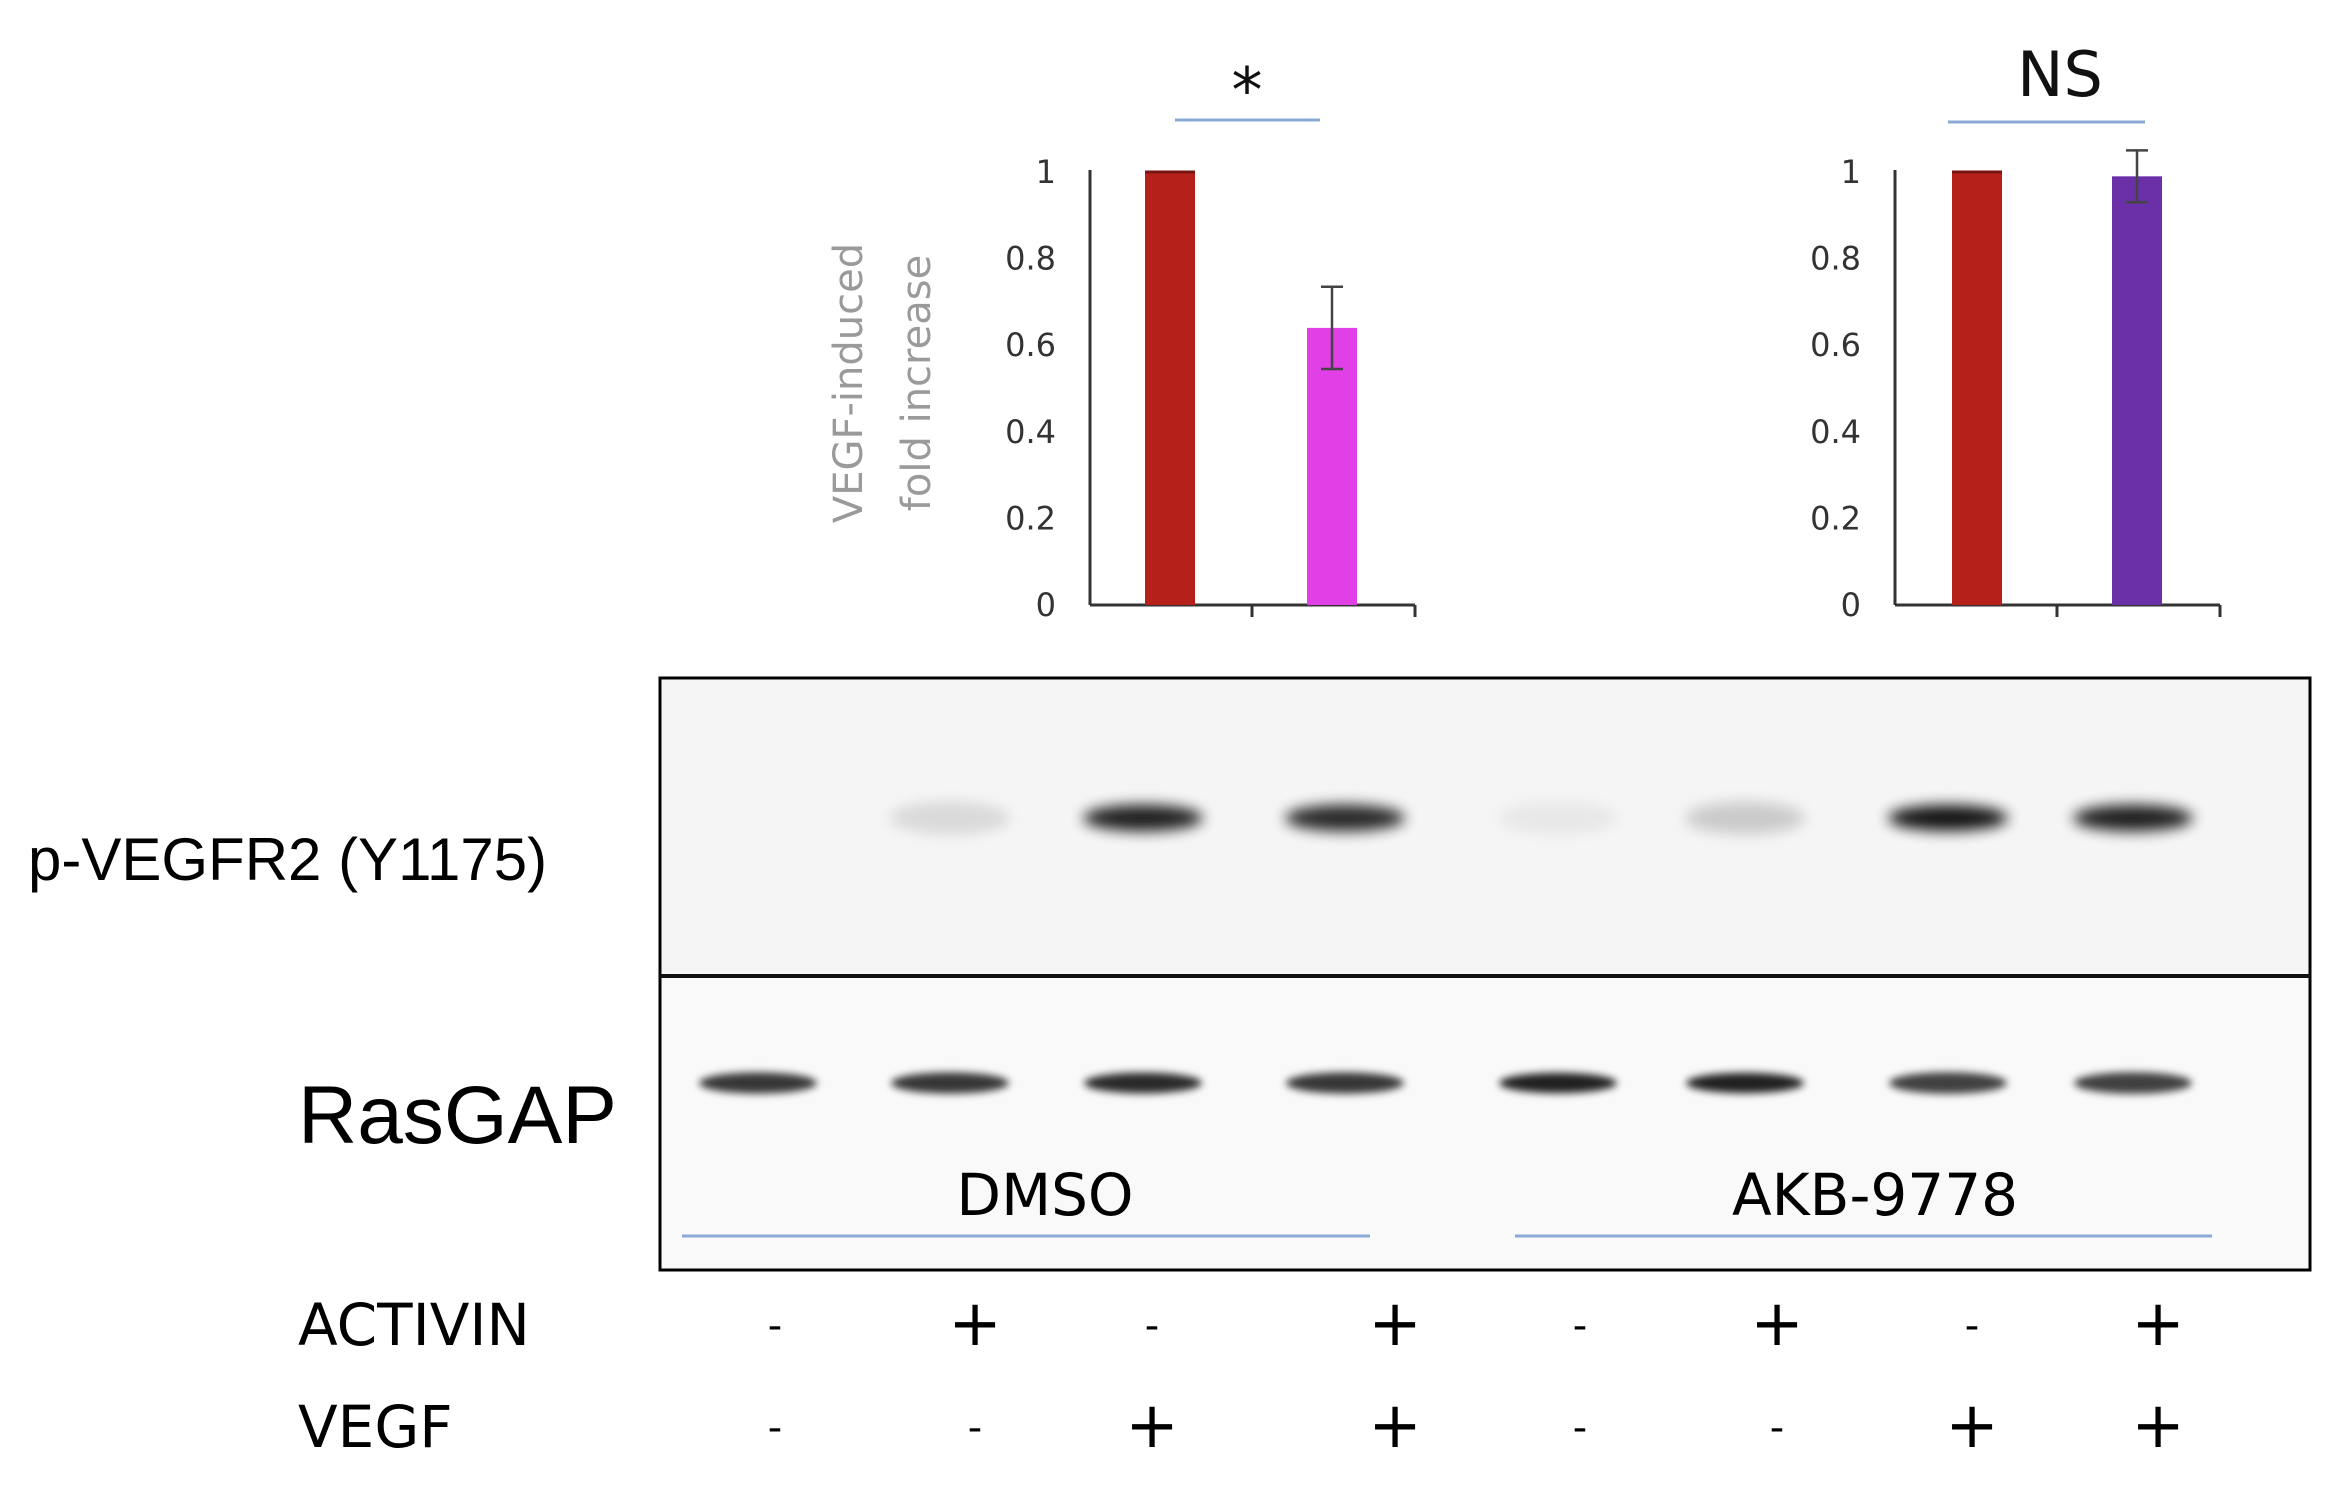 This screenshot has height=1490, width=2339. Describe the element at coordinates (414, 1325) in the screenshot. I see `condition-label-activin: ACTIVIN` at that location.